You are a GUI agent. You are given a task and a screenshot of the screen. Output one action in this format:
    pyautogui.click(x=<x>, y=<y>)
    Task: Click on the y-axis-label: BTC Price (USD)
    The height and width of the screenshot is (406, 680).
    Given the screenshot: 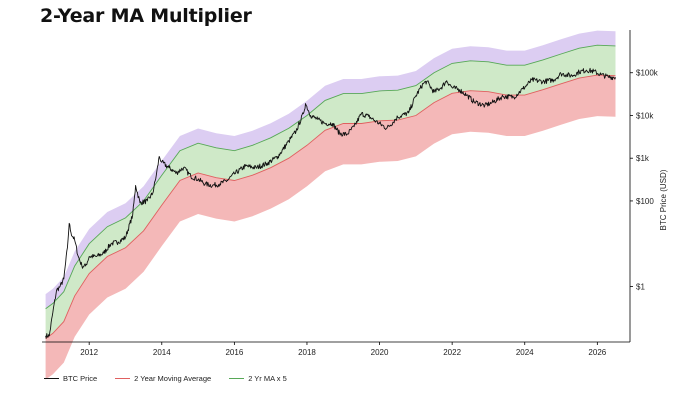 What is the action you would take?
    pyautogui.click(x=663, y=199)
    